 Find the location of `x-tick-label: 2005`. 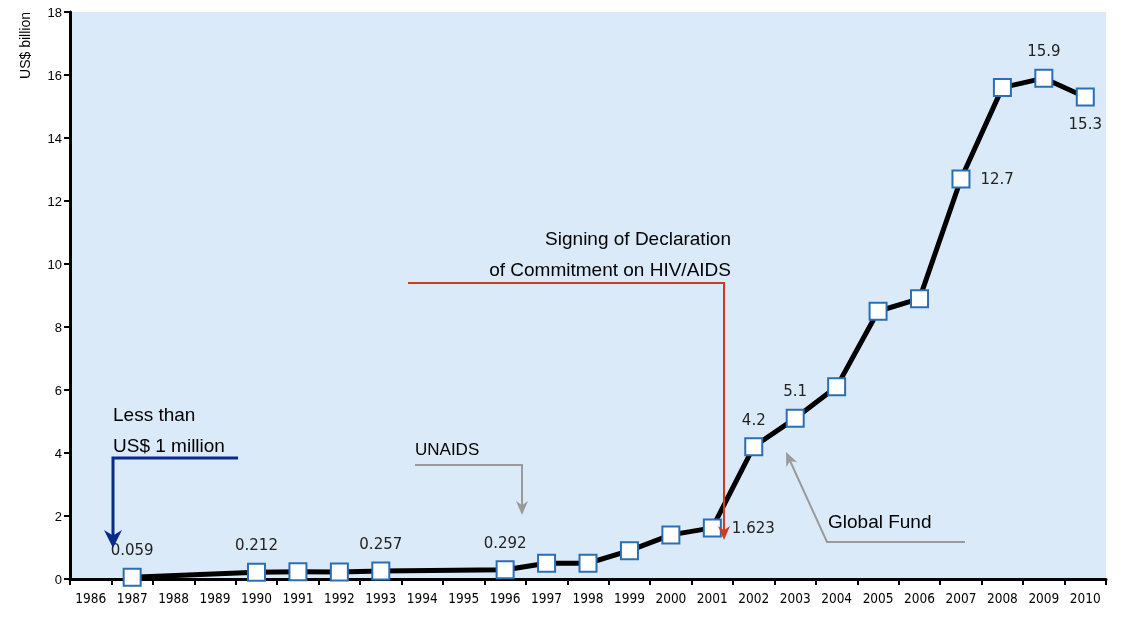

x-tick-label: 2005 is located at coordinates (878, 598).